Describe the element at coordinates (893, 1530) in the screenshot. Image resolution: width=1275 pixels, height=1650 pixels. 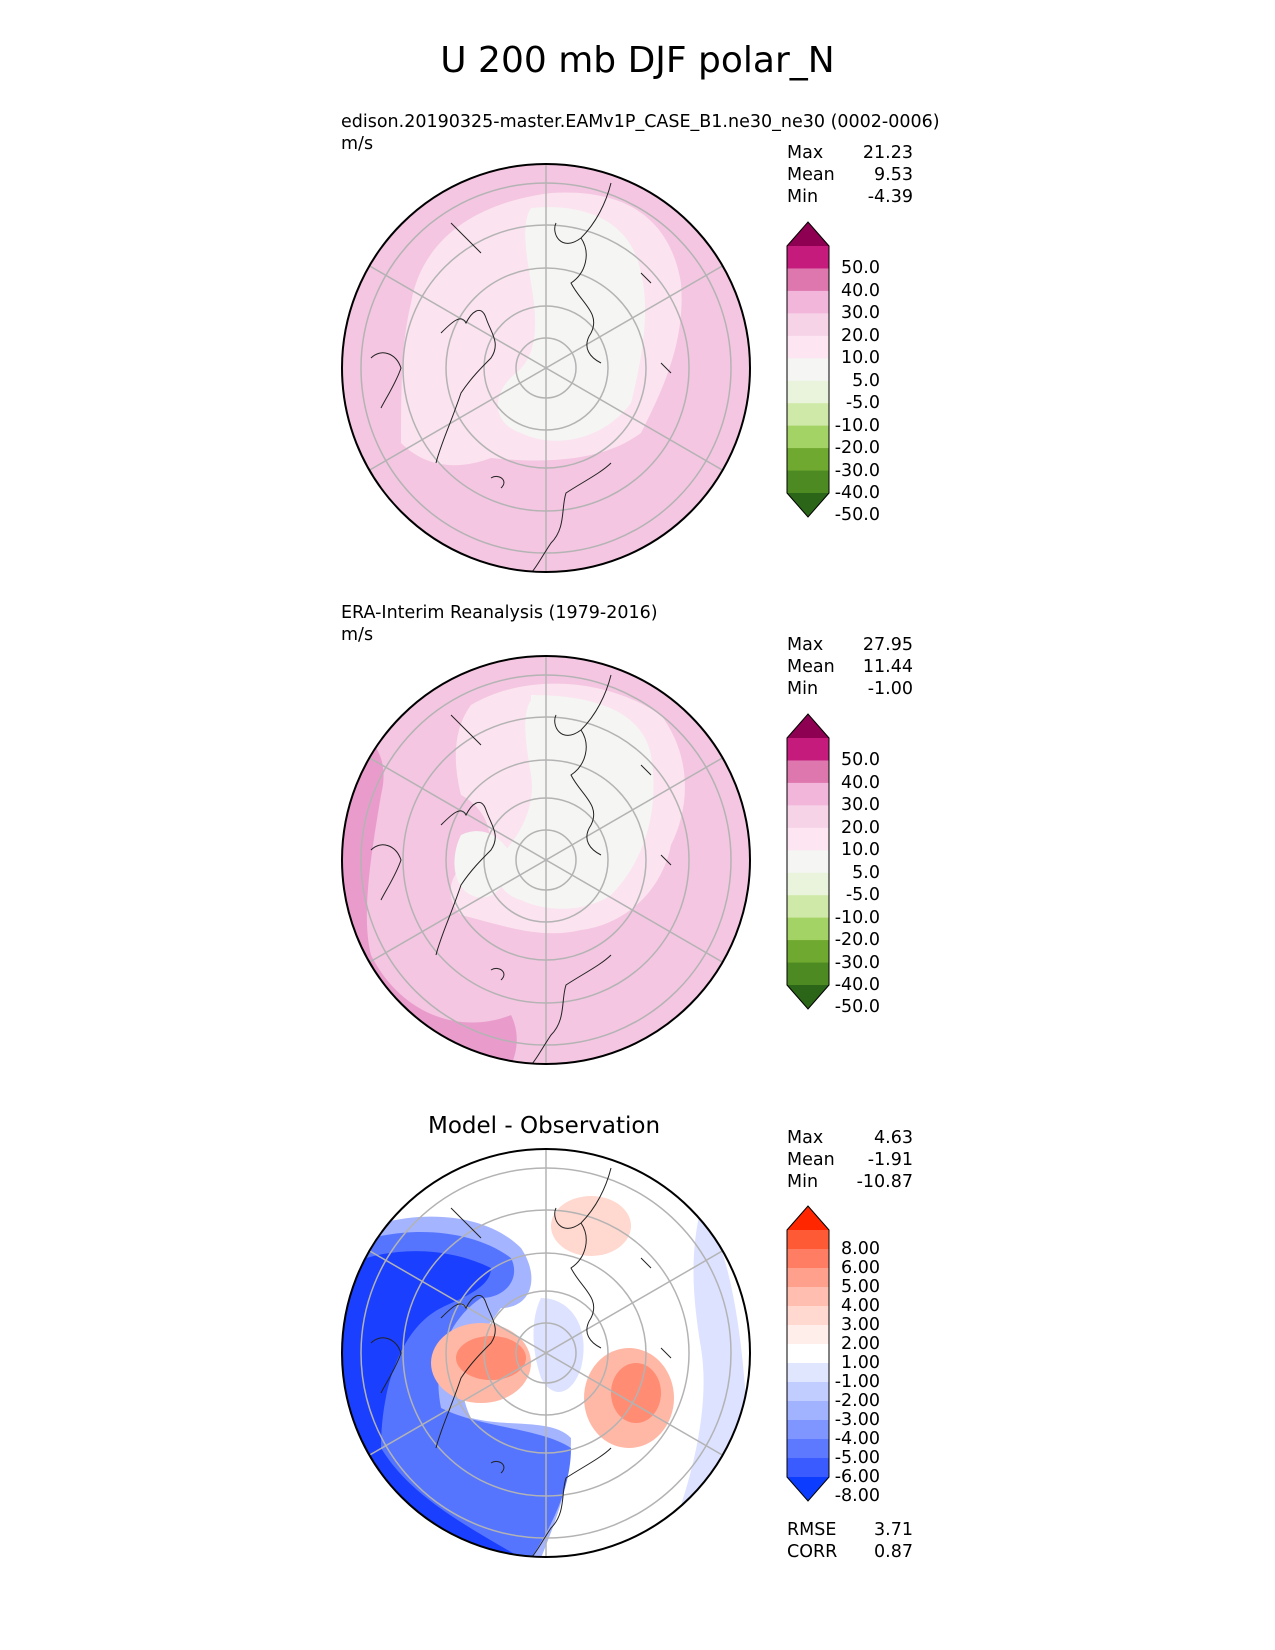
I see `rmse-value: 3.71` at that location.